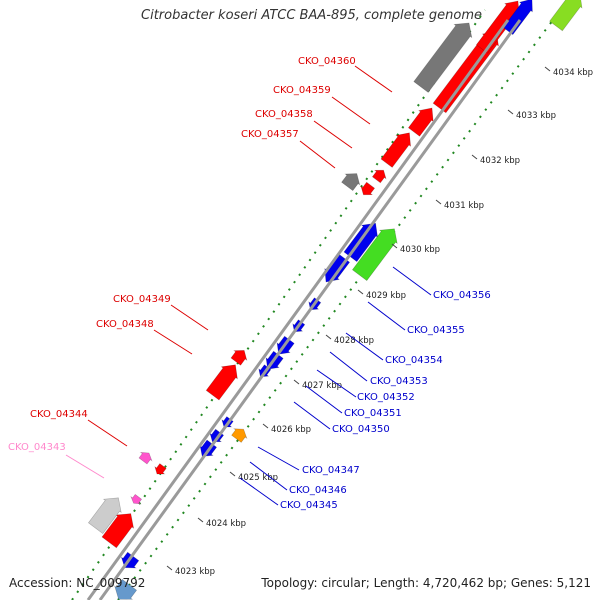 Image resolution: width=600 pixels, height=600 pixels. Describe the element at coordinates (386, 296) in the screenshot. I see `scale-tick-label: 4029 kbp` at that location.